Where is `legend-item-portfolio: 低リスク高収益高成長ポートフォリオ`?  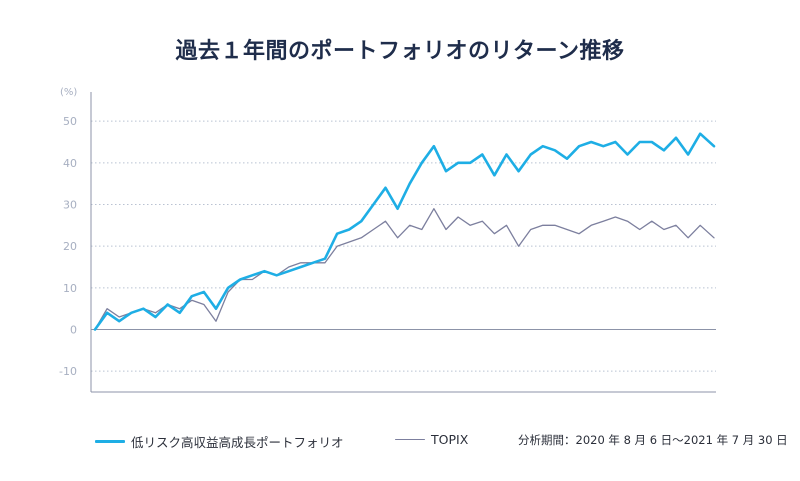
legend-item-portfolio: 低リスク高収益高成長ポートフォリオ is located at coordinates (219, 441).